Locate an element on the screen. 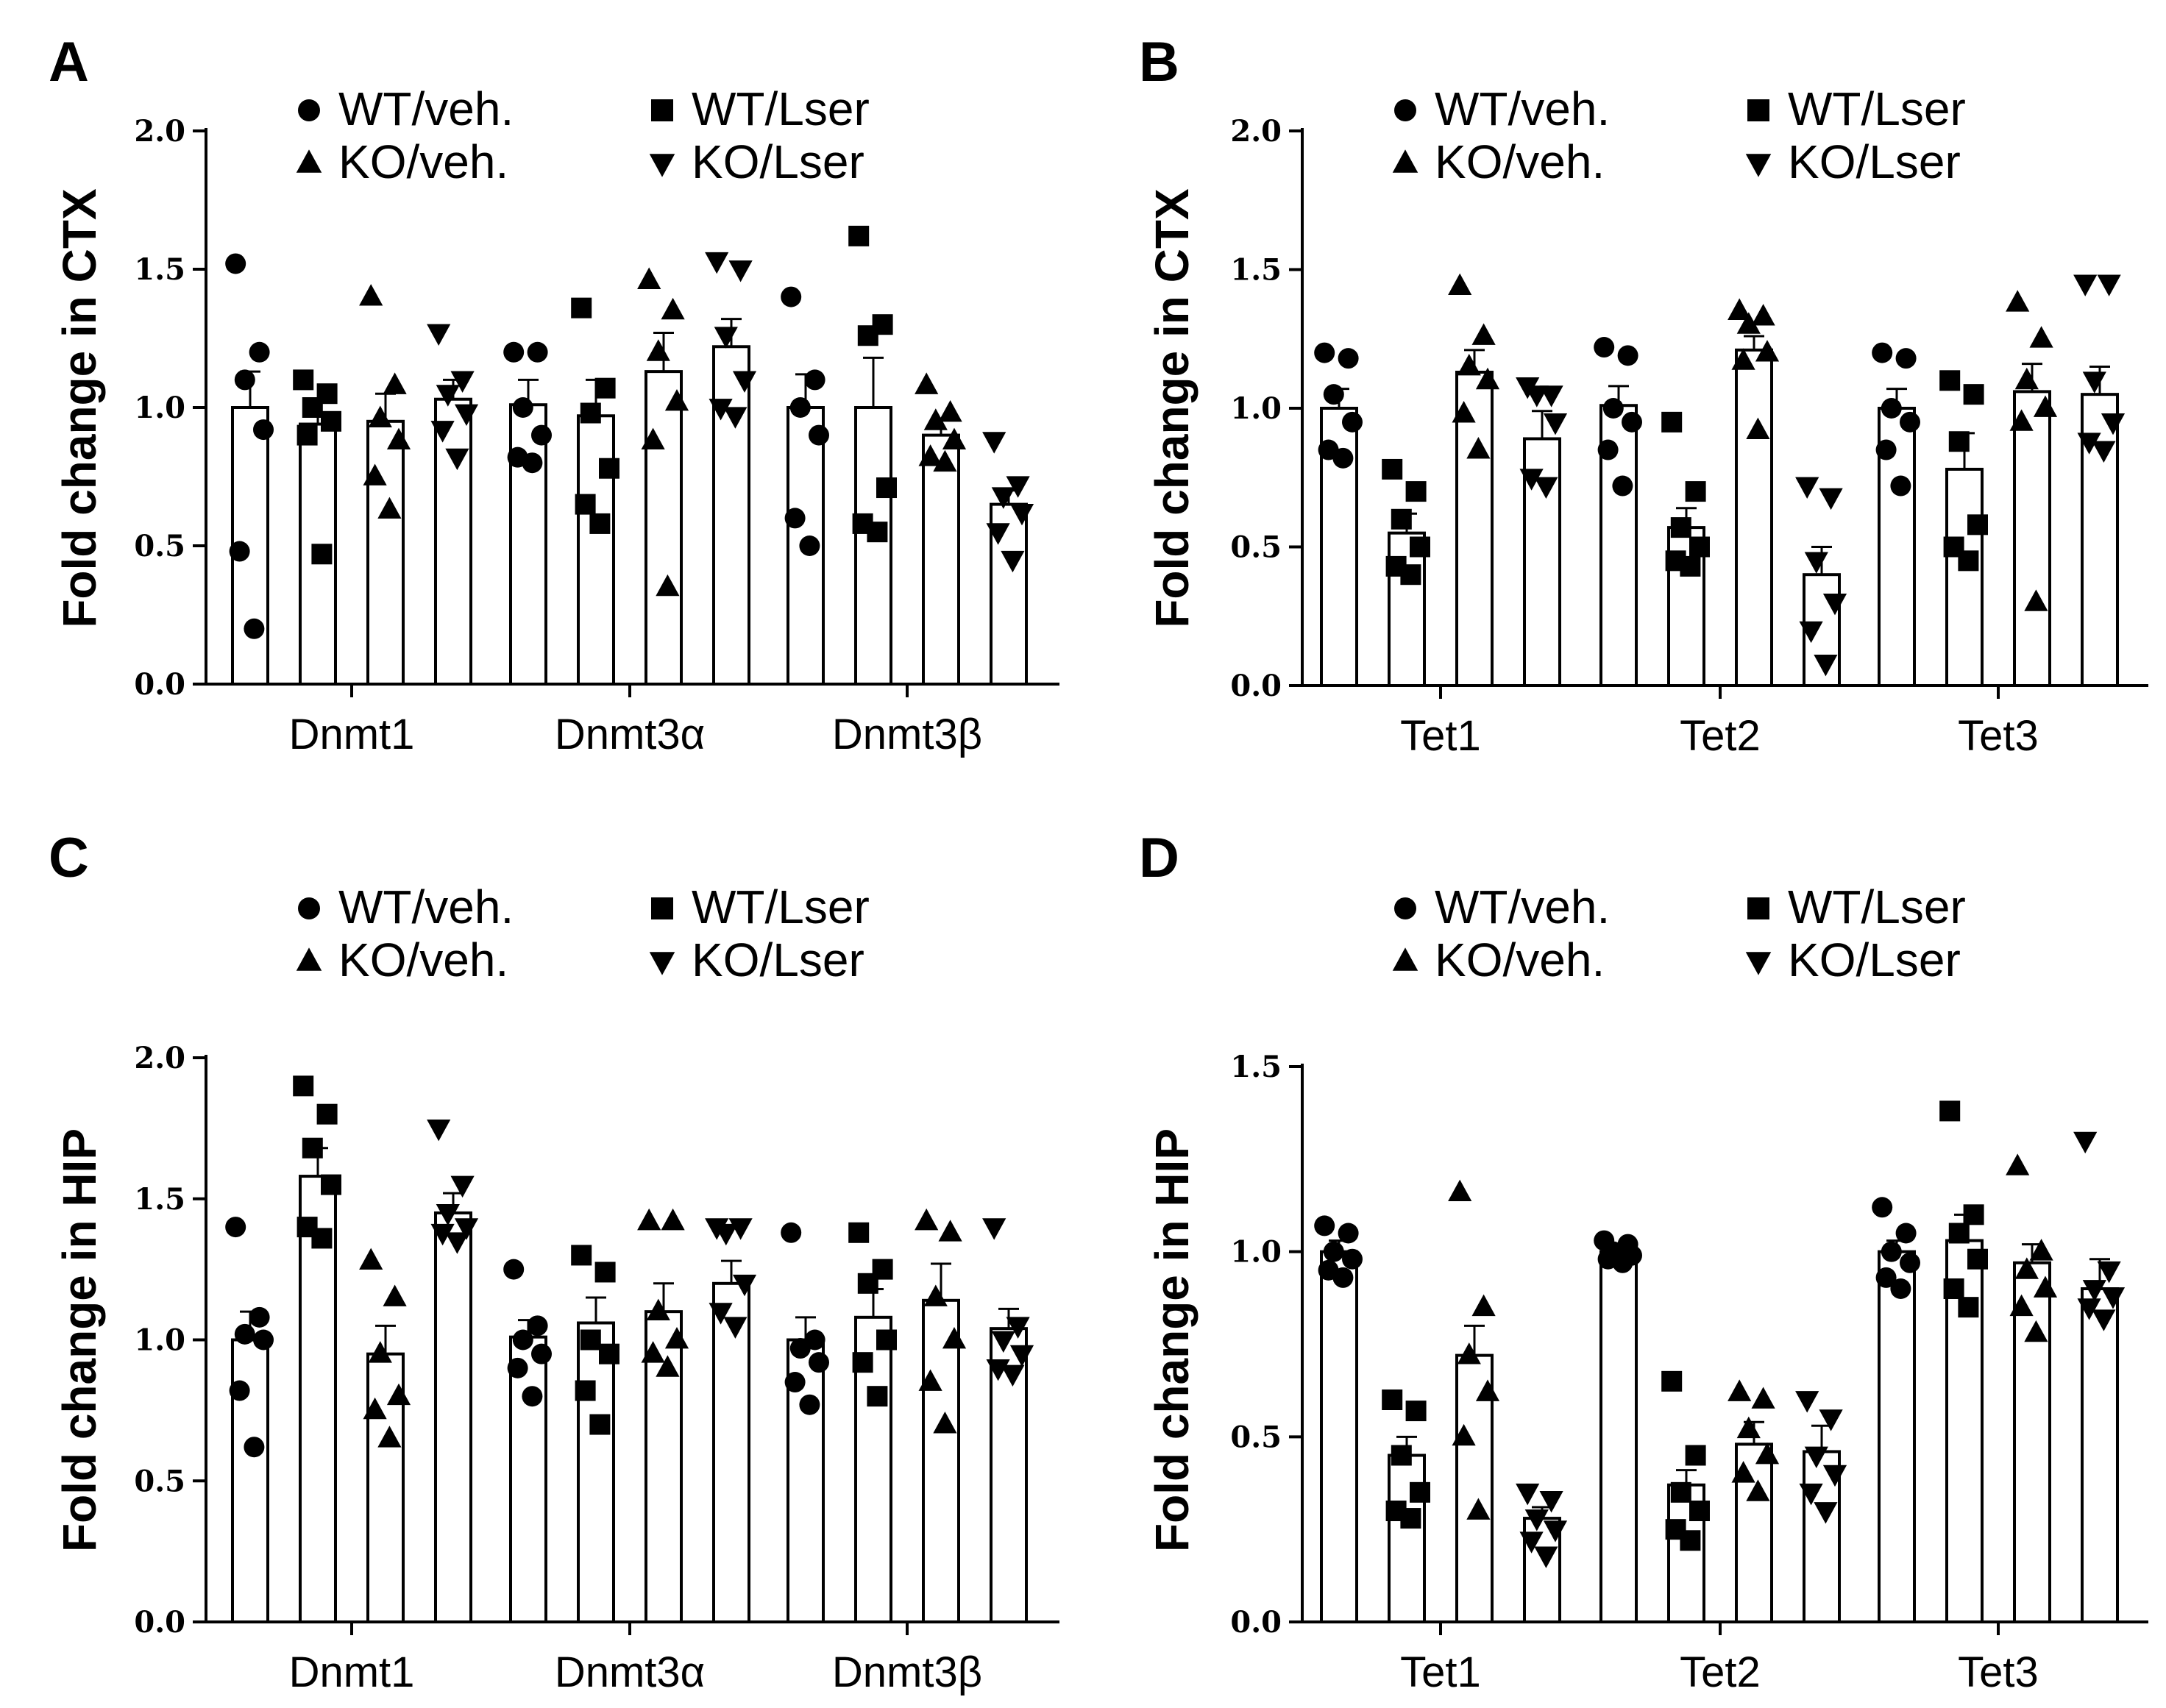 The width and height of the screenshot is (2166, 1708). y-axis-label: Fold change in CTX is located at coordinates (79, 408).